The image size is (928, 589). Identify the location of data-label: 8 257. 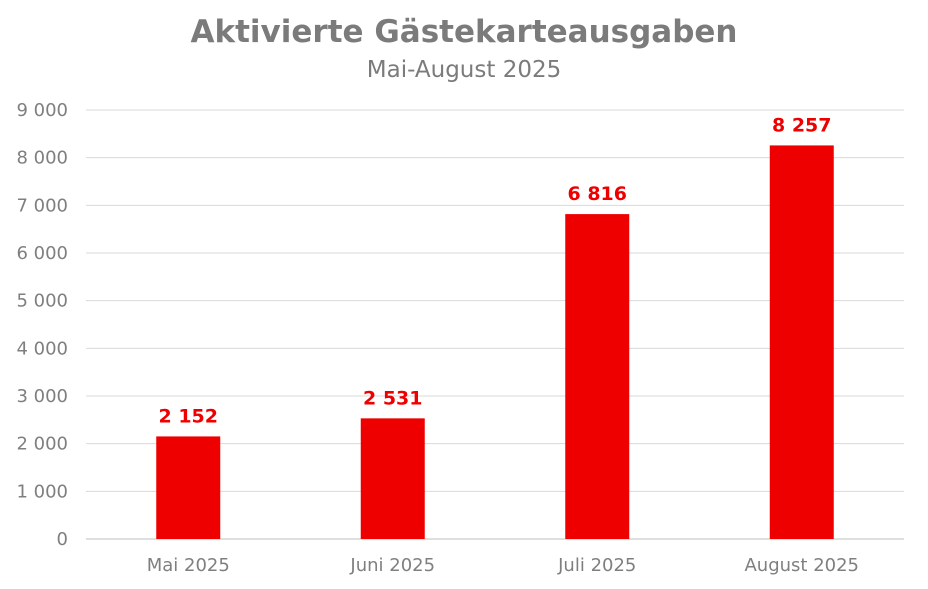
(802, 125).